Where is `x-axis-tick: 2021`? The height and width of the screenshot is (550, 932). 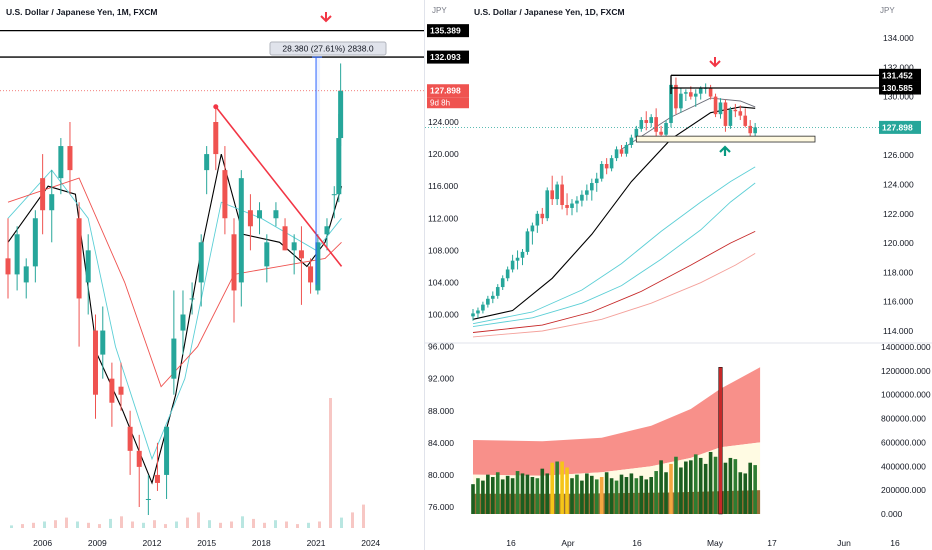 x-axis-tick: 2021 is located at coordinates (316, 543).